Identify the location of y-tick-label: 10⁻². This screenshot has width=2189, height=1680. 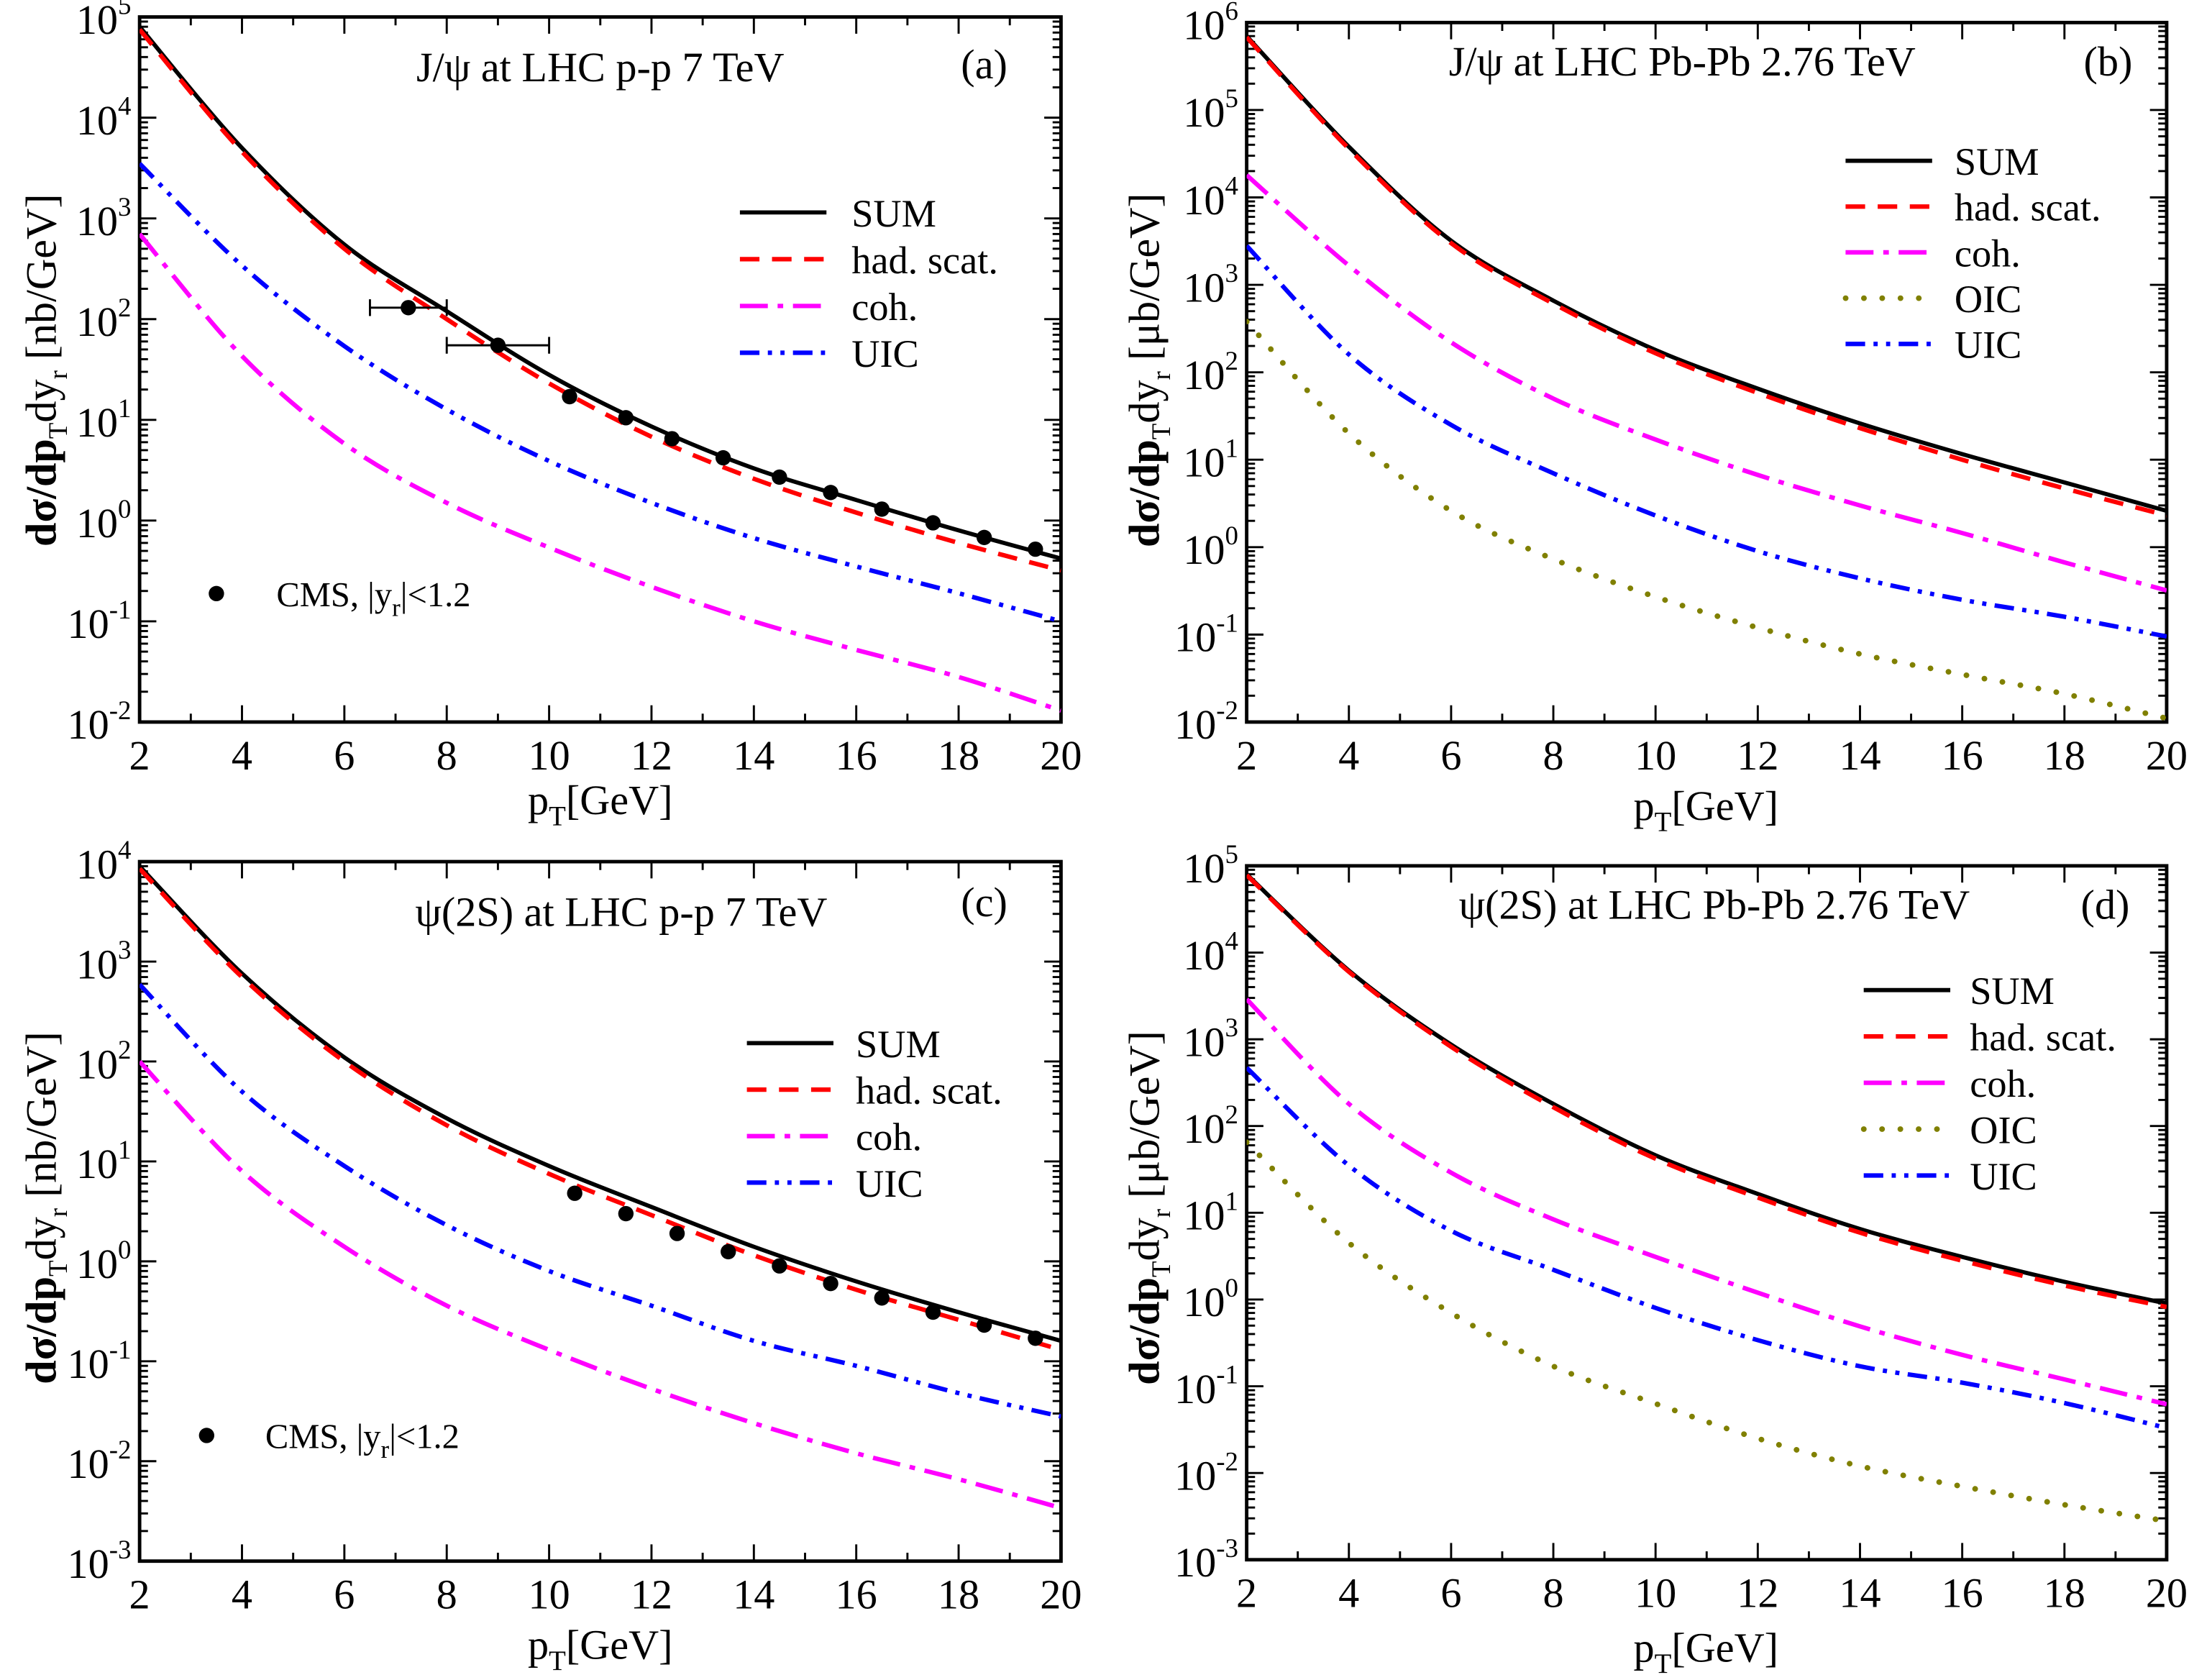
(1206, 1472).